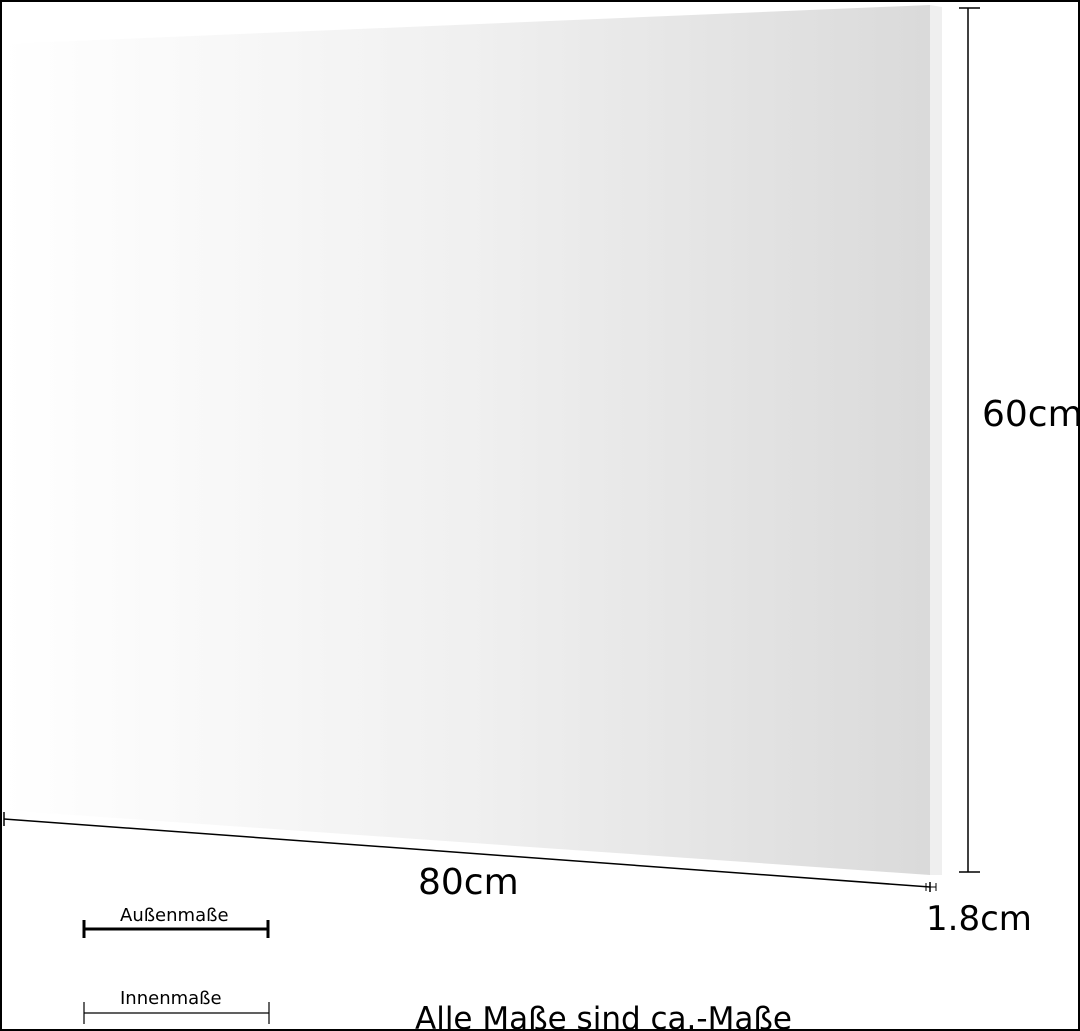 This screenshot has width=1080, height=1031. Describe the element at coordinates (174, 915) in the screenshot. I see `legend-outer-label: Außenmaße` at that location.